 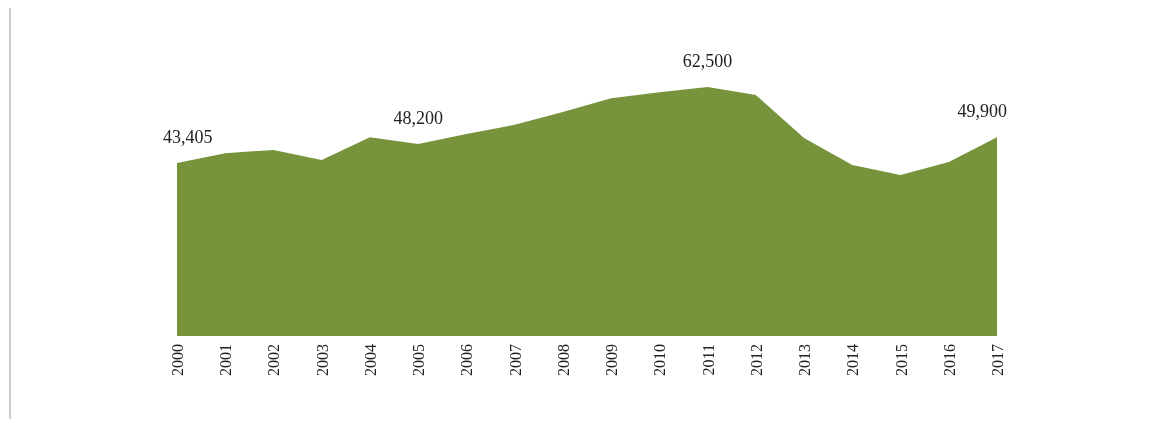 I want to click on x-tick-label: 2015, so click(x=901, y=360).